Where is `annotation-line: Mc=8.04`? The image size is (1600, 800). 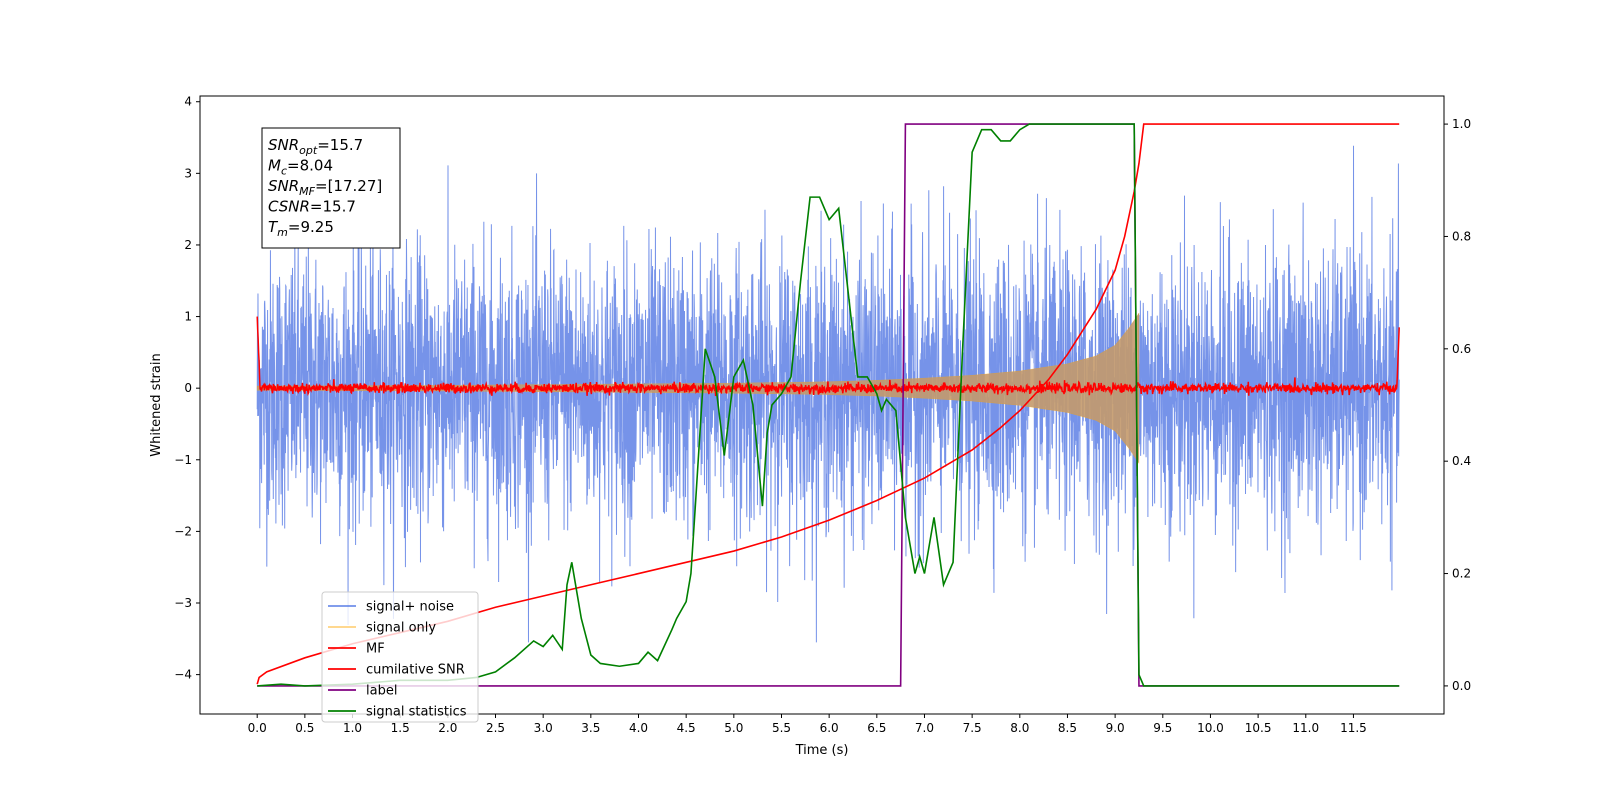 annotation-line: Mc=8.04 is located at coordinates (300, 167).